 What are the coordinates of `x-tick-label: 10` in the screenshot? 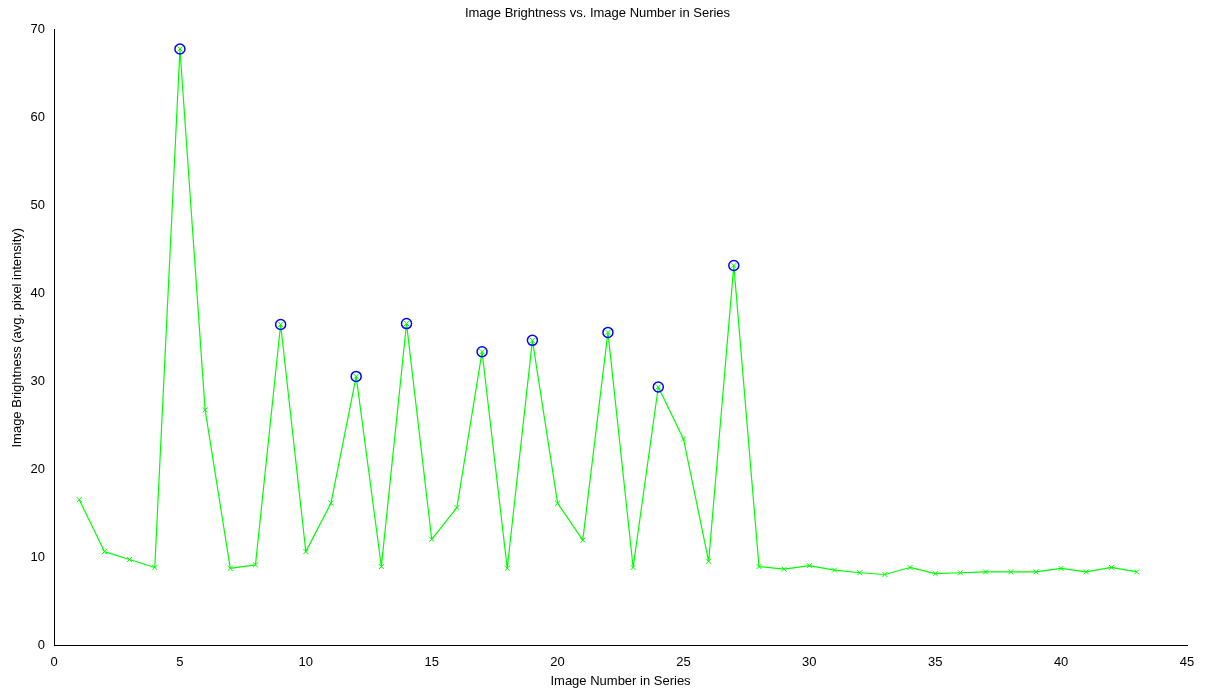 It's located at (306, 662).